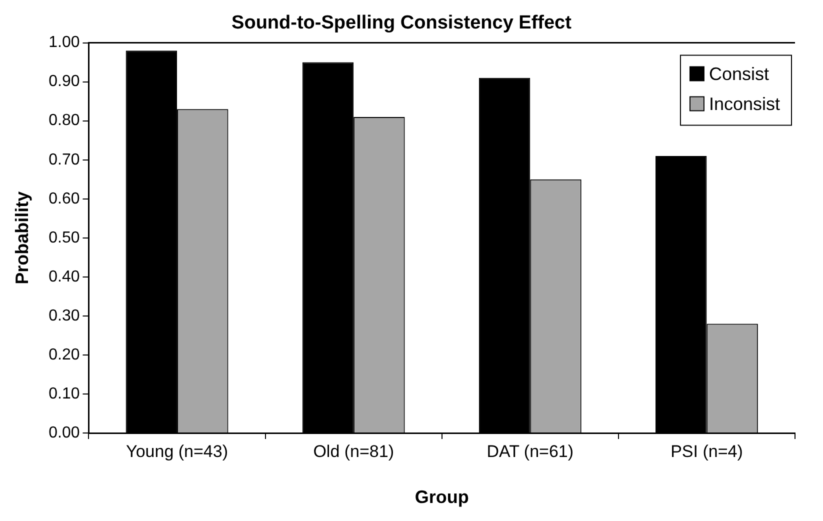 The width and height of the screenshot is (823, 521). What do you see at coordinates (64, 199) in the screenshot?
I see `y-tick-label: 0.60` at bounding box center [64, 199].